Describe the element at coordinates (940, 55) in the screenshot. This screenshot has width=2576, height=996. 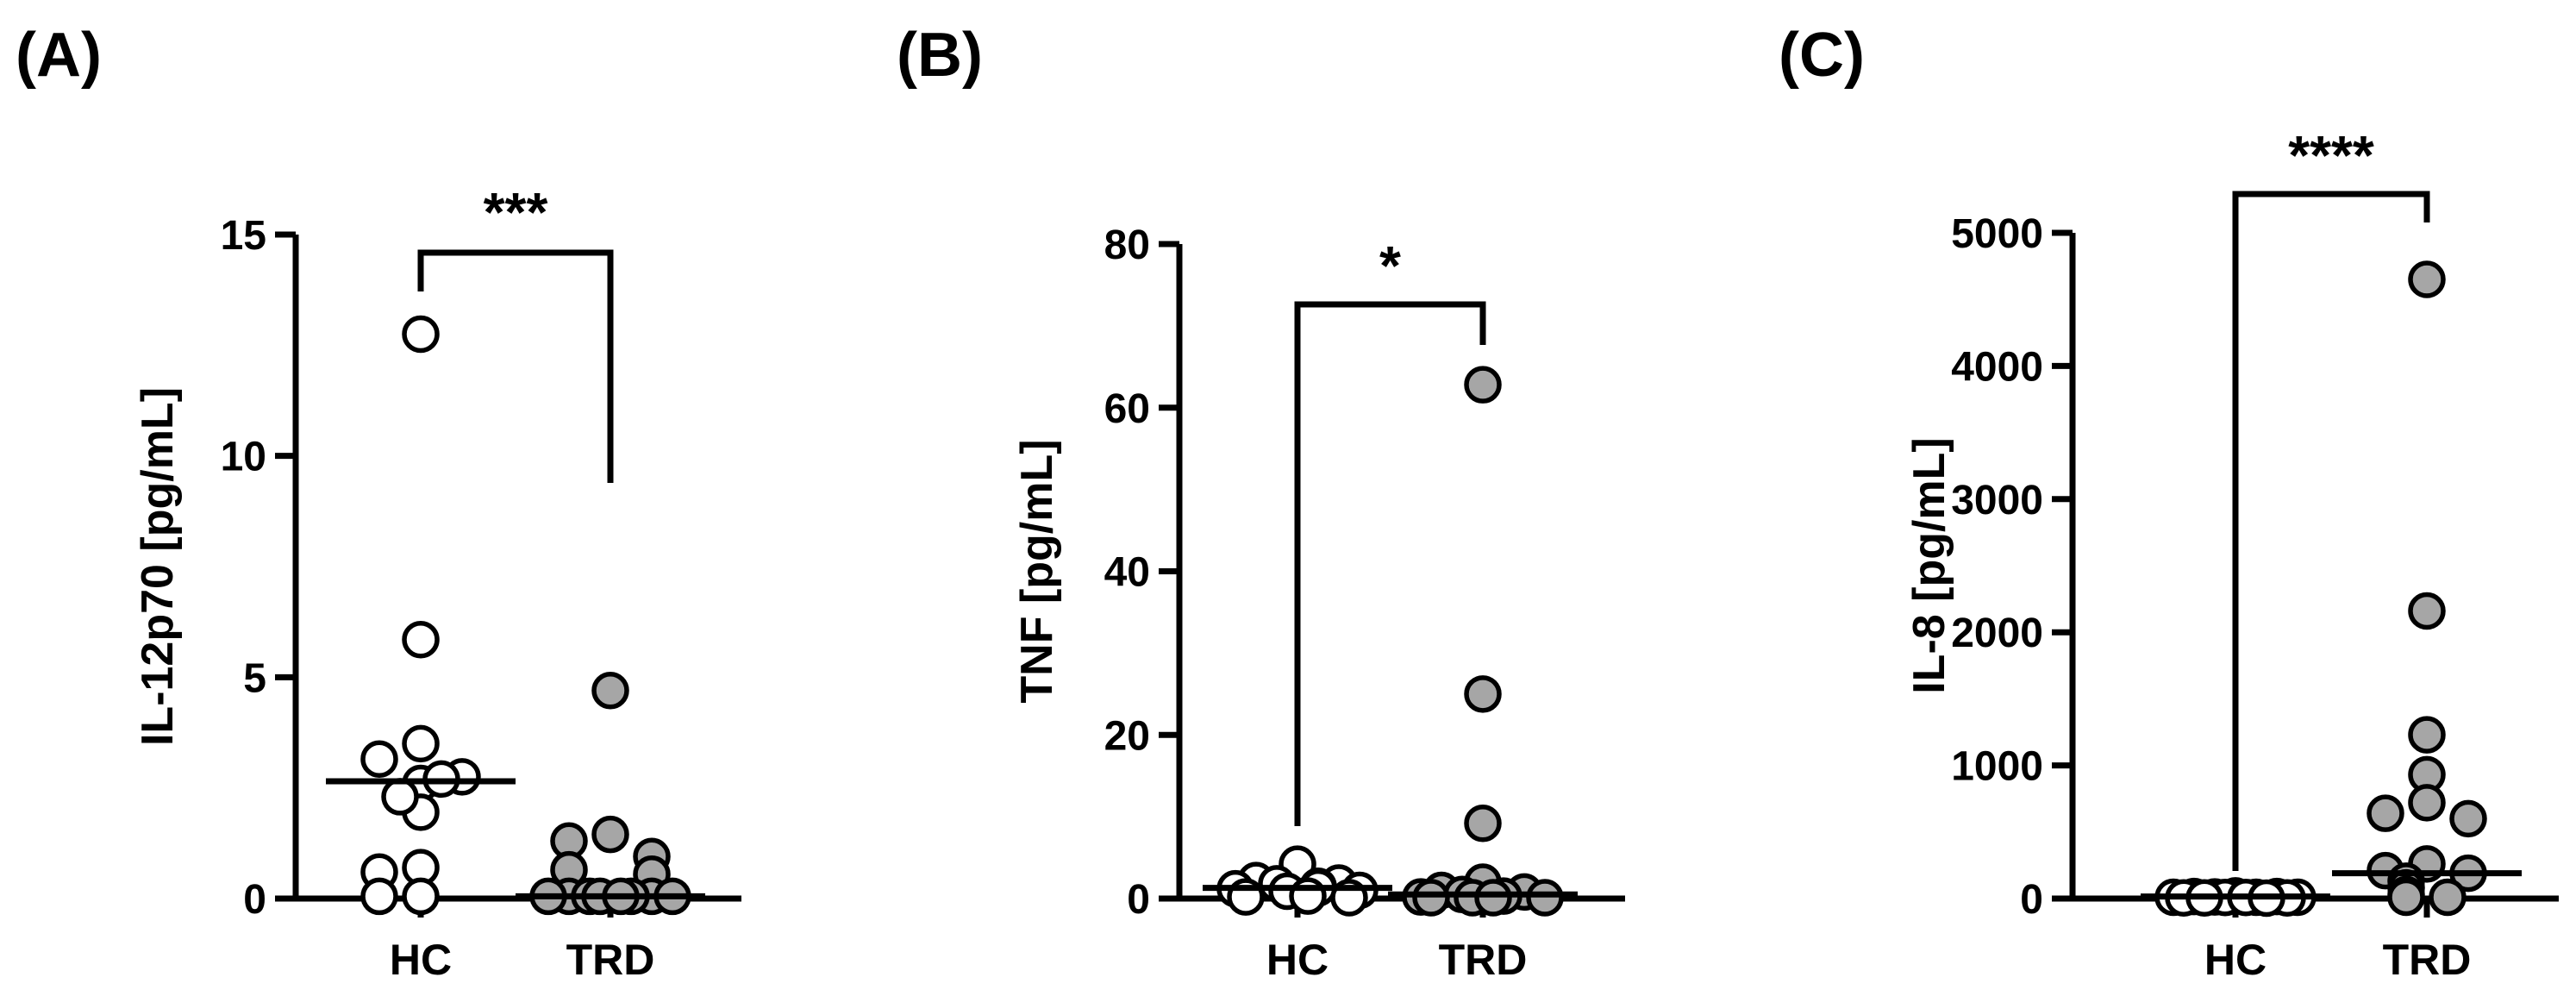
I see `panel-label: (B)` at that location.